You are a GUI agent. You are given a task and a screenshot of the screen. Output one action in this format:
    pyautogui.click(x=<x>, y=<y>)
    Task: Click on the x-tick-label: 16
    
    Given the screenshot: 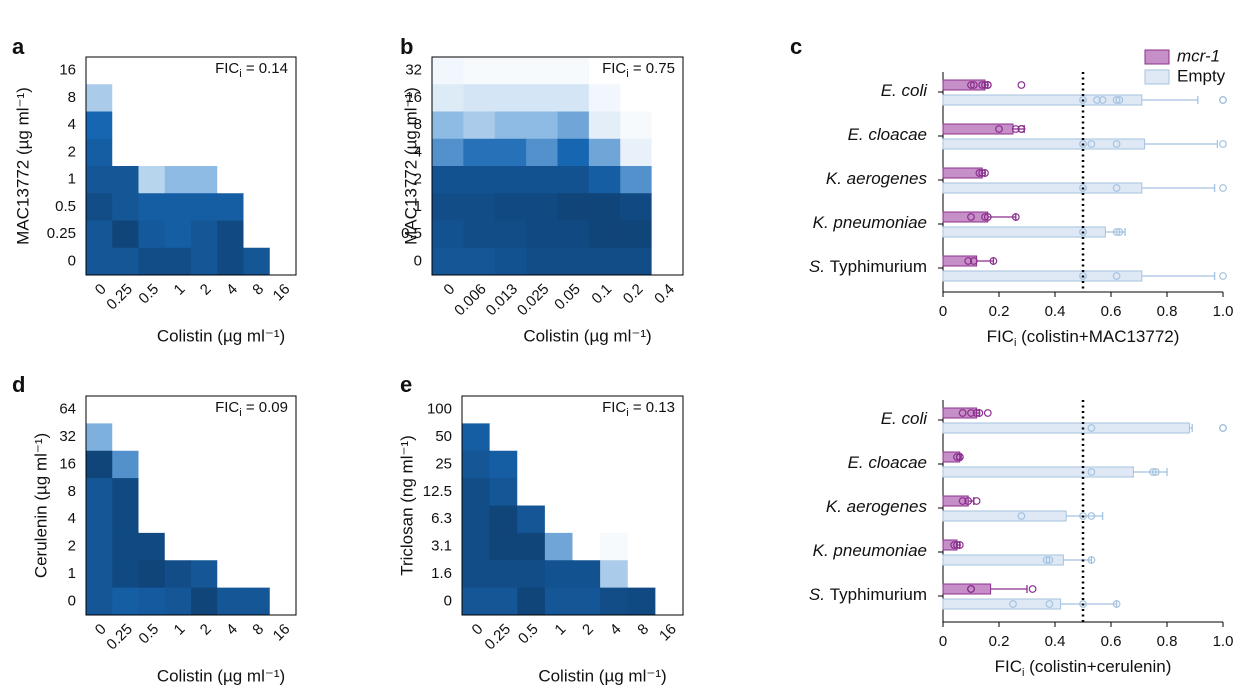 What is the action you would take?
    pyautogui.click(x=282, y=633)
    